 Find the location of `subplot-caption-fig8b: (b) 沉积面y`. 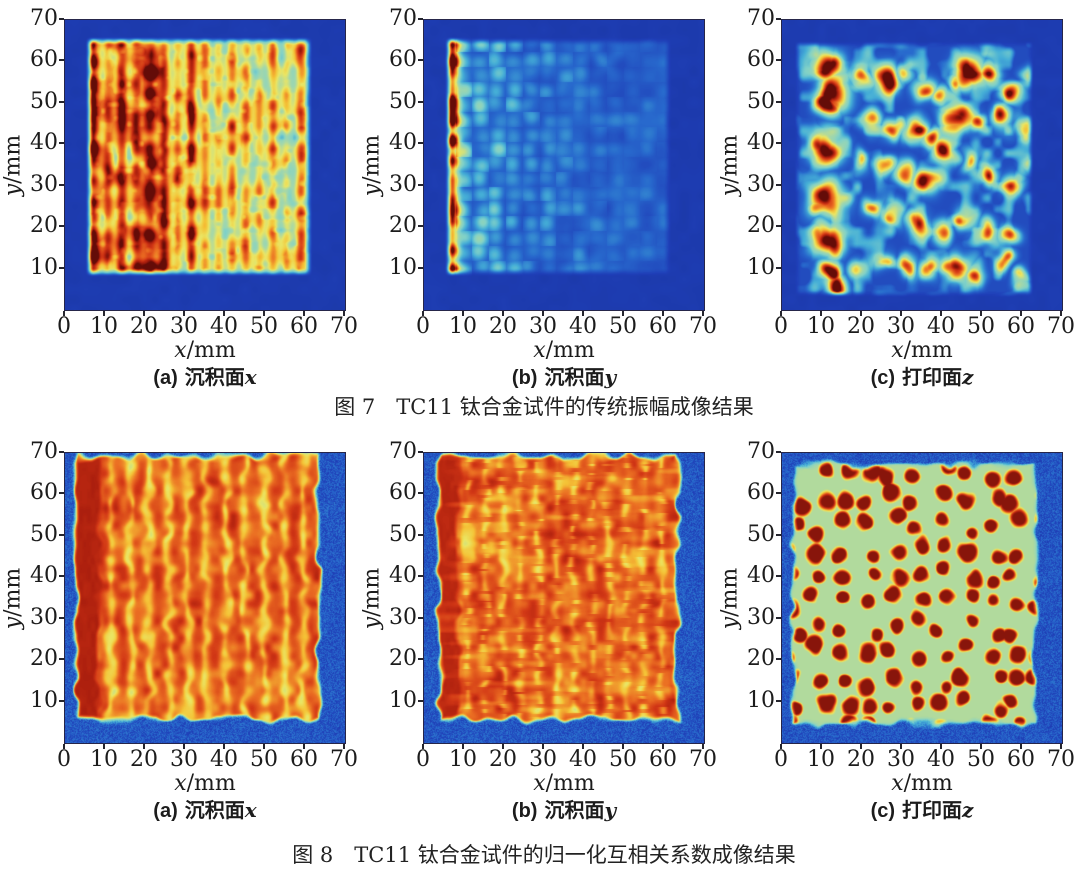

subplot-caption-fig8b: (b) 沉积面y is located at coordinates (564, 810).